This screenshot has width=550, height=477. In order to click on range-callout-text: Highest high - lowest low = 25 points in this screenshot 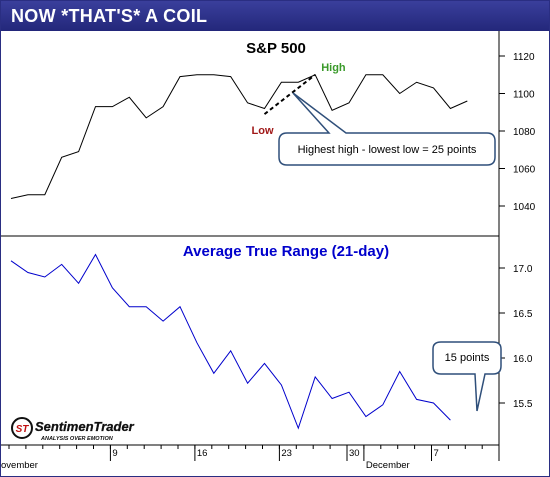, I will do `click(387, 150)`.